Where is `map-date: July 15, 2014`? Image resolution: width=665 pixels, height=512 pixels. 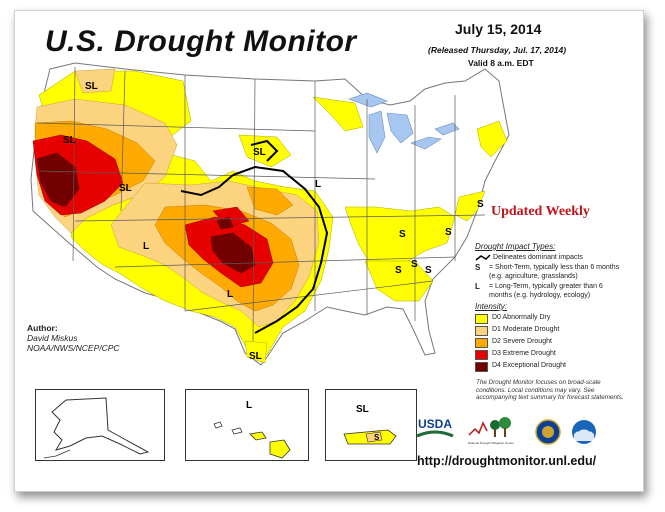
map-date: July 15, 2014 is located at coordinates (498, 29).